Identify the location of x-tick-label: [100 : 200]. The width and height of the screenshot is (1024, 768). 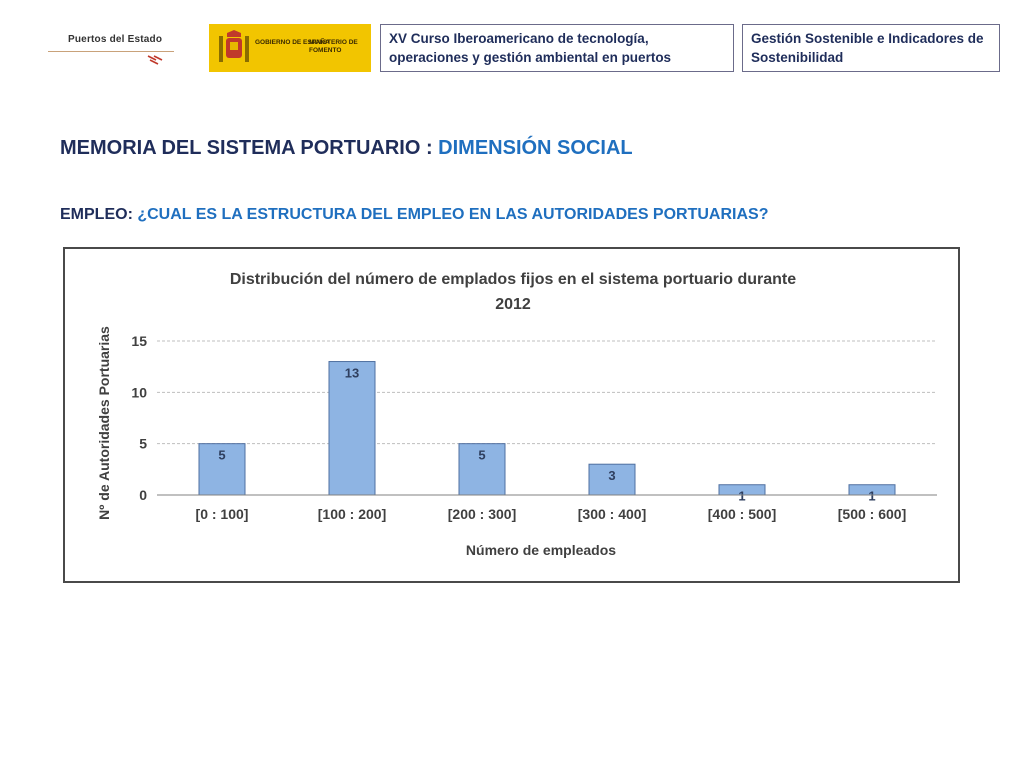
(352, 514).